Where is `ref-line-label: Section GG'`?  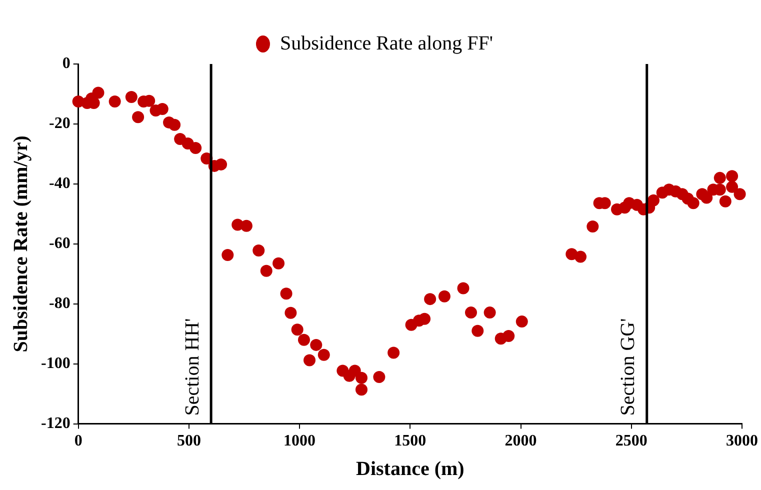 ref-line-label: Section GG' is located at coordinates (628, 367).